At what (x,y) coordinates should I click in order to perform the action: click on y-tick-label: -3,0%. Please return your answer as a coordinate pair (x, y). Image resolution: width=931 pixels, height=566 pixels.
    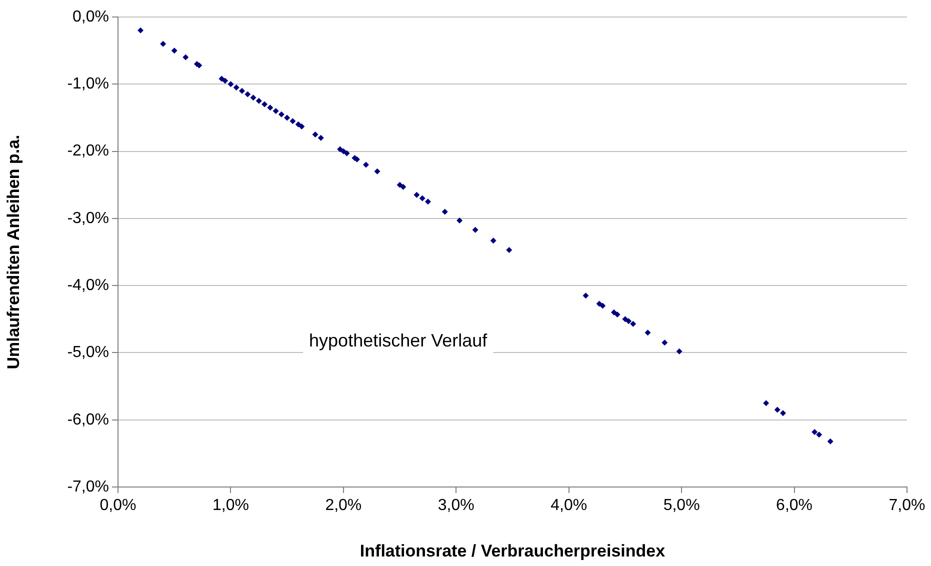
    Looking at the image, I should click on (88, 218).